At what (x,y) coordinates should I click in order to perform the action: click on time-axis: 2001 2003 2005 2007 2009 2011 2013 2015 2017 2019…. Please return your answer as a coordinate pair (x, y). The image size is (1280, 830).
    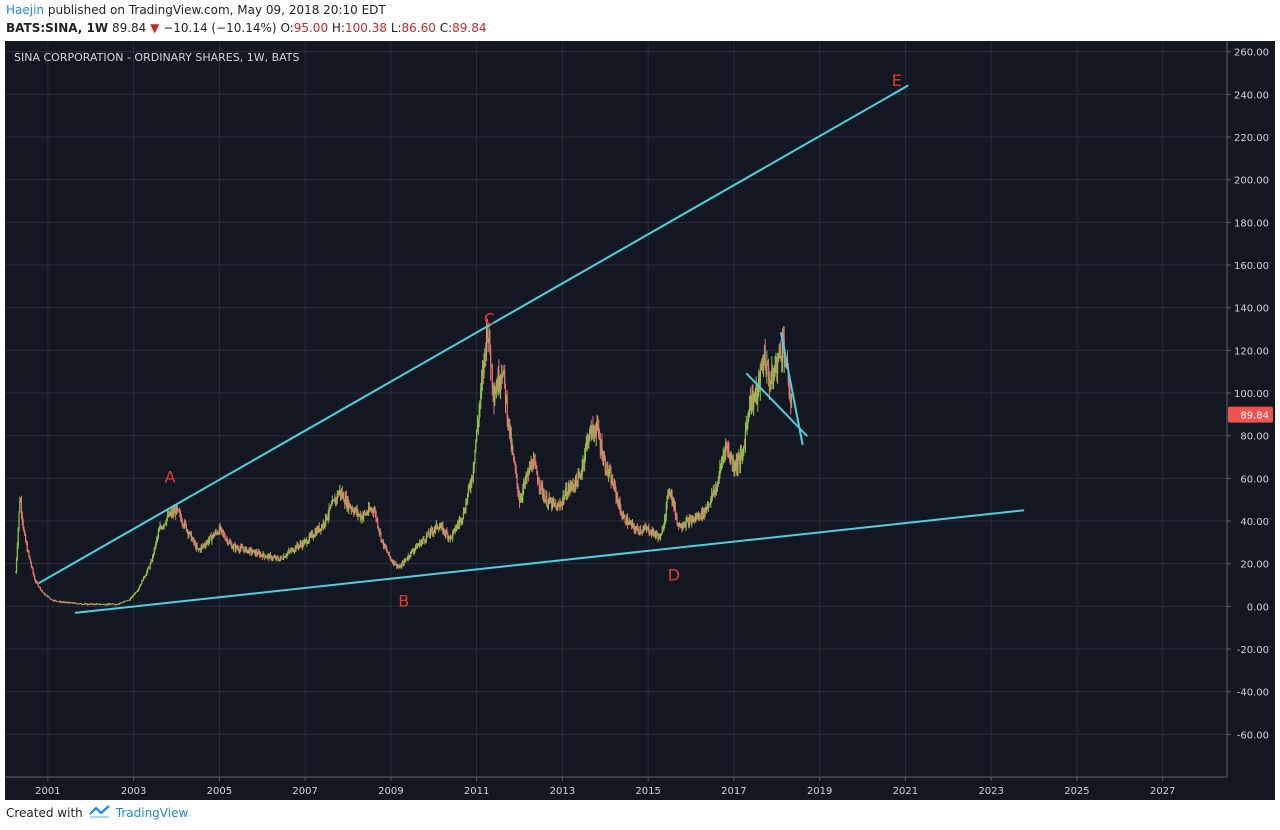
    Looking at the image, I should click on (616, 786).